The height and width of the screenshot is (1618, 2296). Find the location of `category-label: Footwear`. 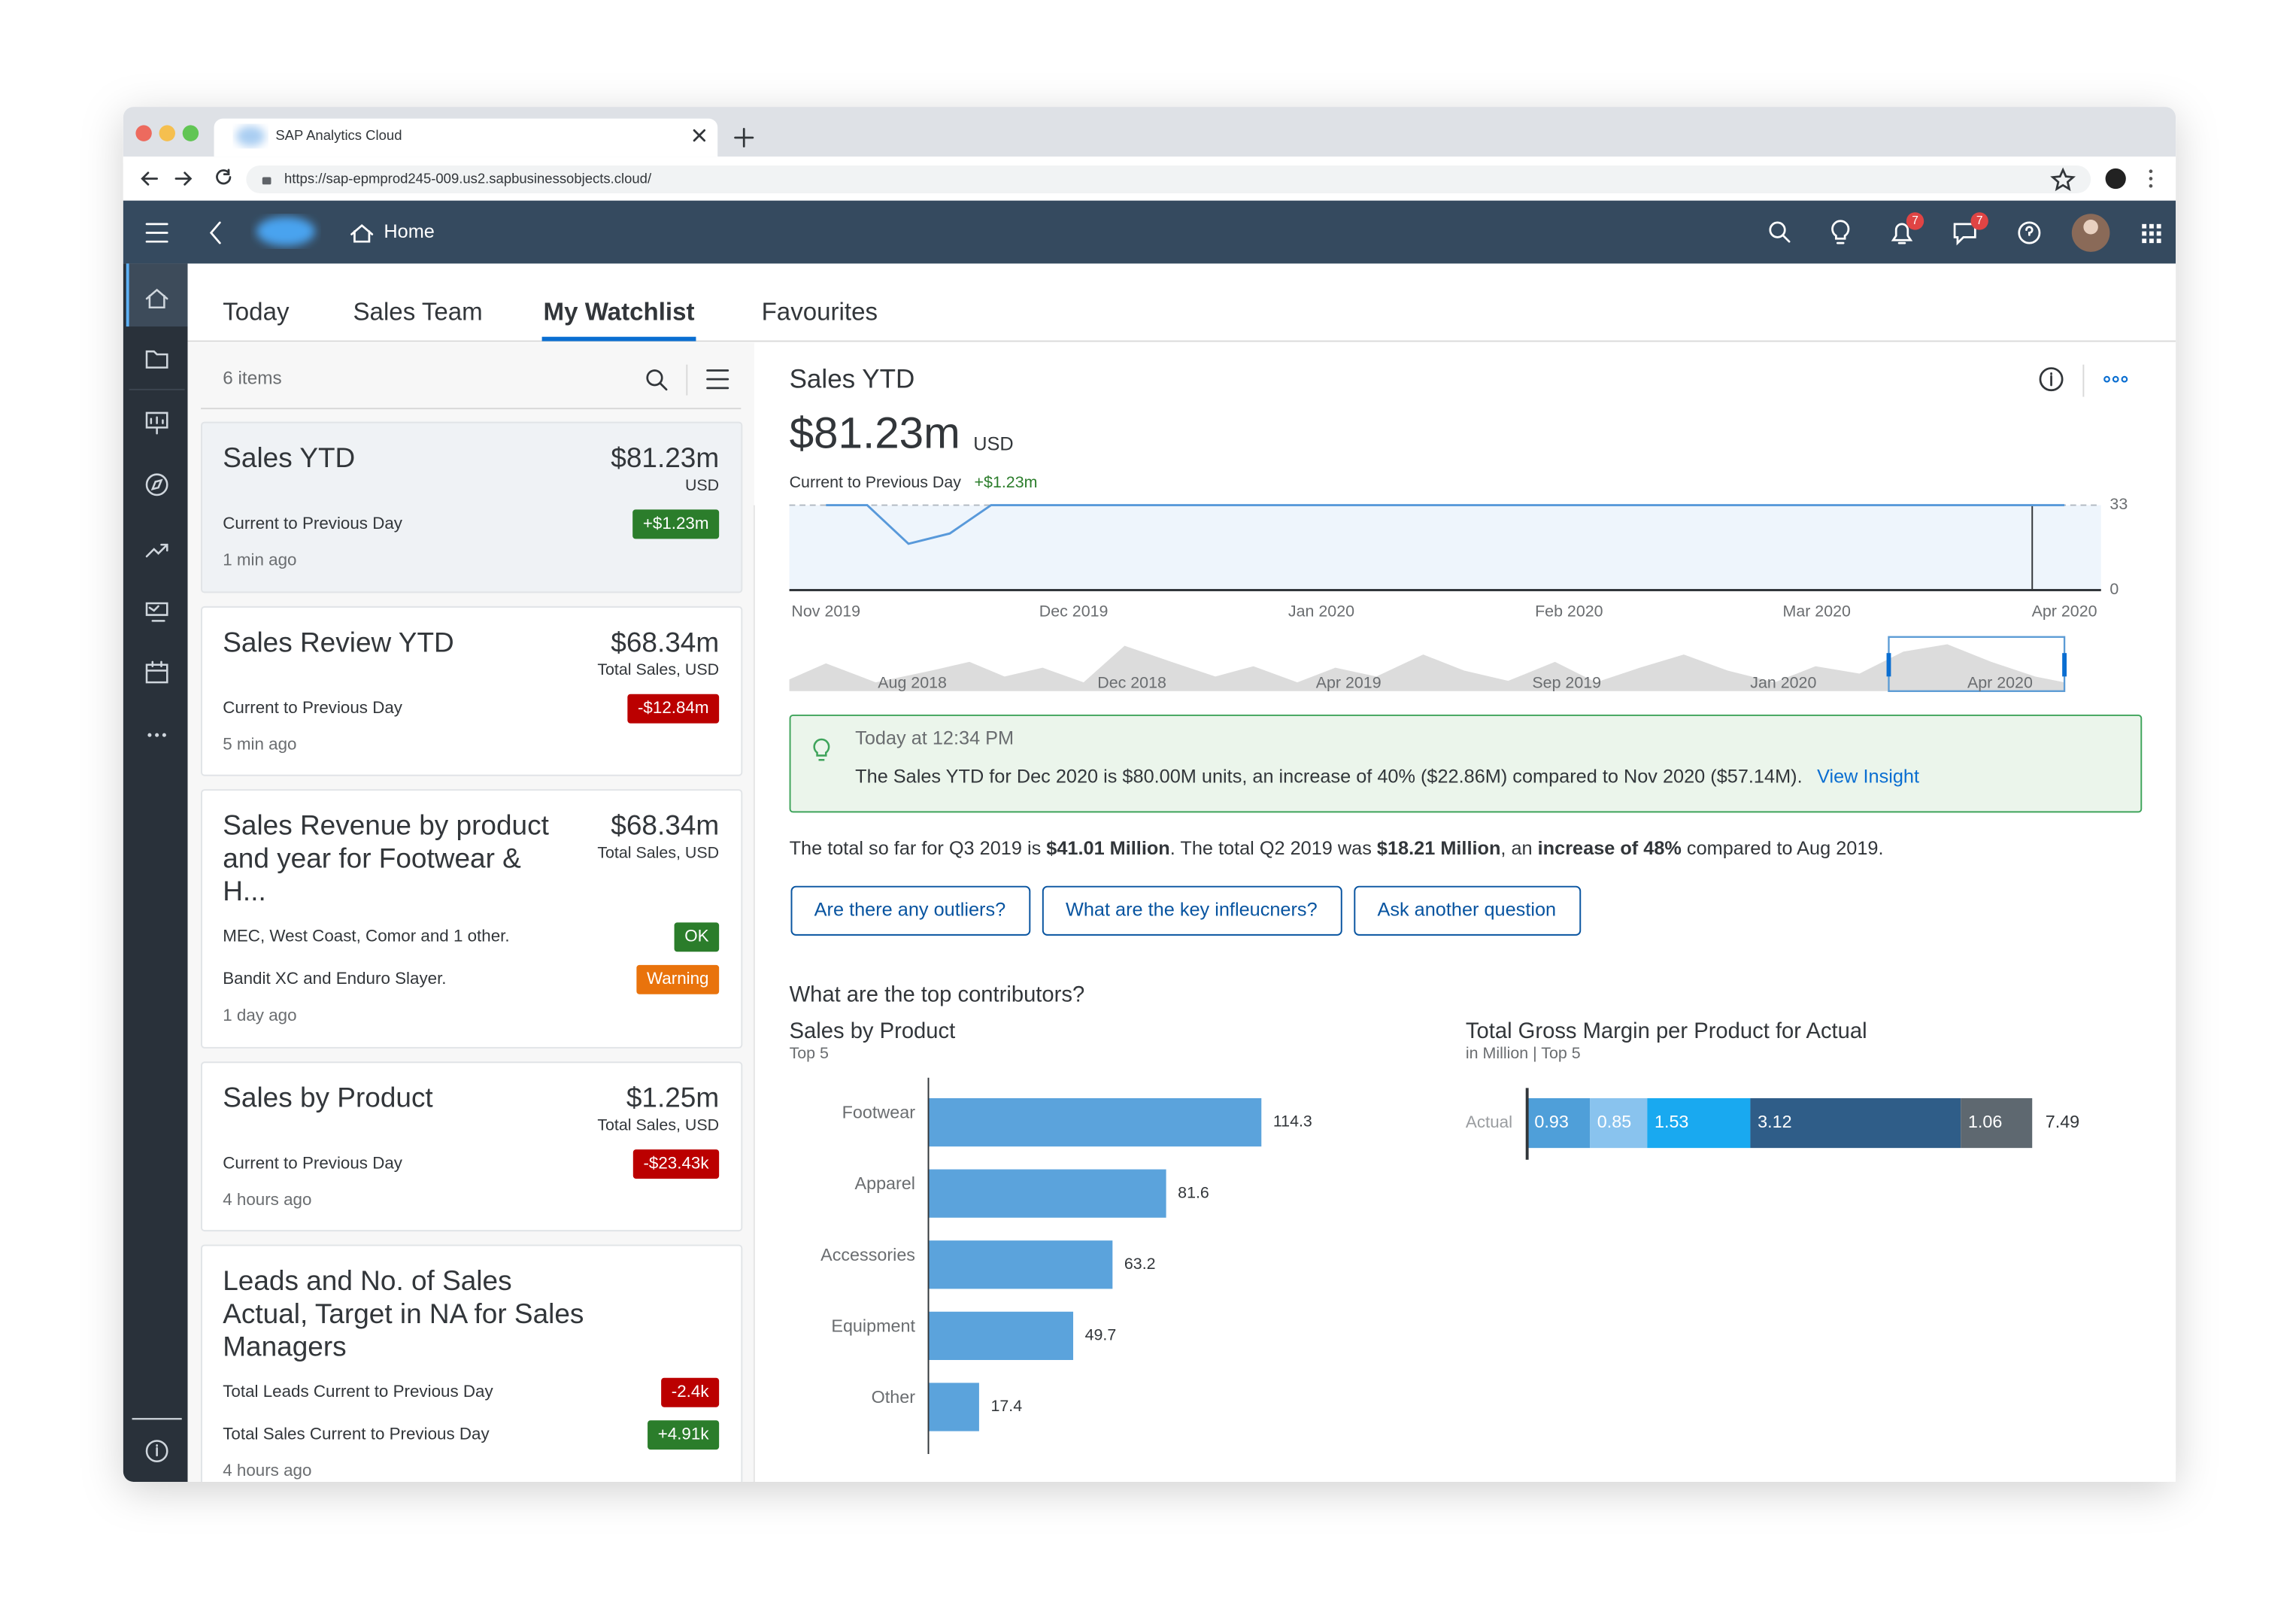

category-label: Footwear is located at coordinates (879, 1112).